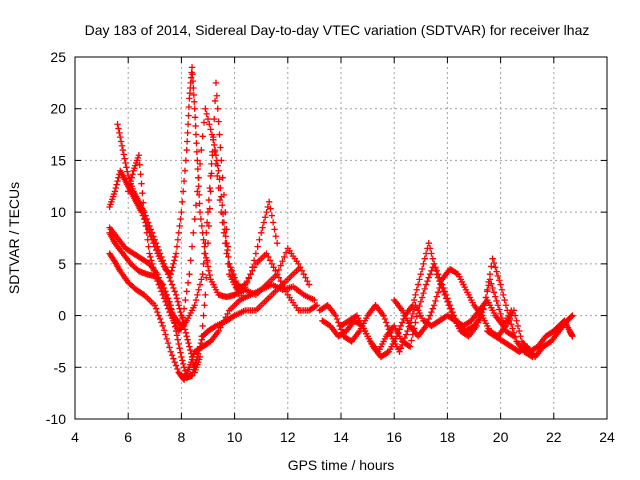 The height and width of the screenshot is (480, 640). I want to click on series-sat-c, so click(176, 182).